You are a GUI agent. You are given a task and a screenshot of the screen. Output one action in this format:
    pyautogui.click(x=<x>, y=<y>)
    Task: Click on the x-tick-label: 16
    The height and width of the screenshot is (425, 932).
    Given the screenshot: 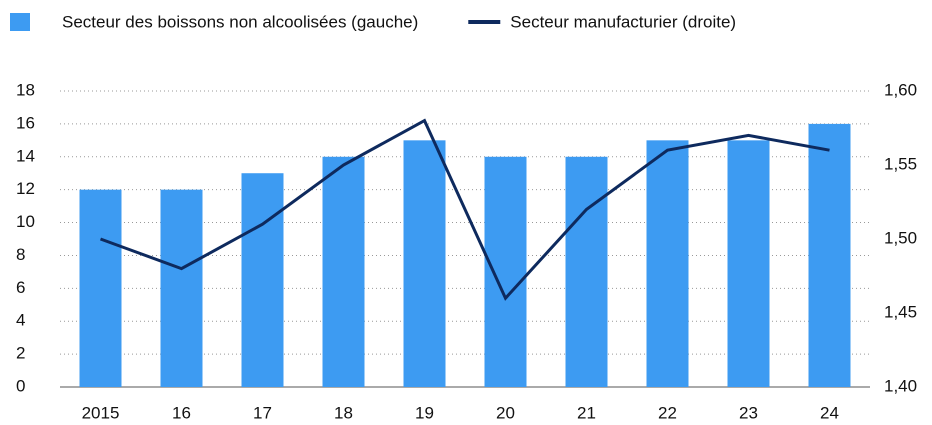 What is the action you would take?
    pyautogui.click(x=181, y=412)
    